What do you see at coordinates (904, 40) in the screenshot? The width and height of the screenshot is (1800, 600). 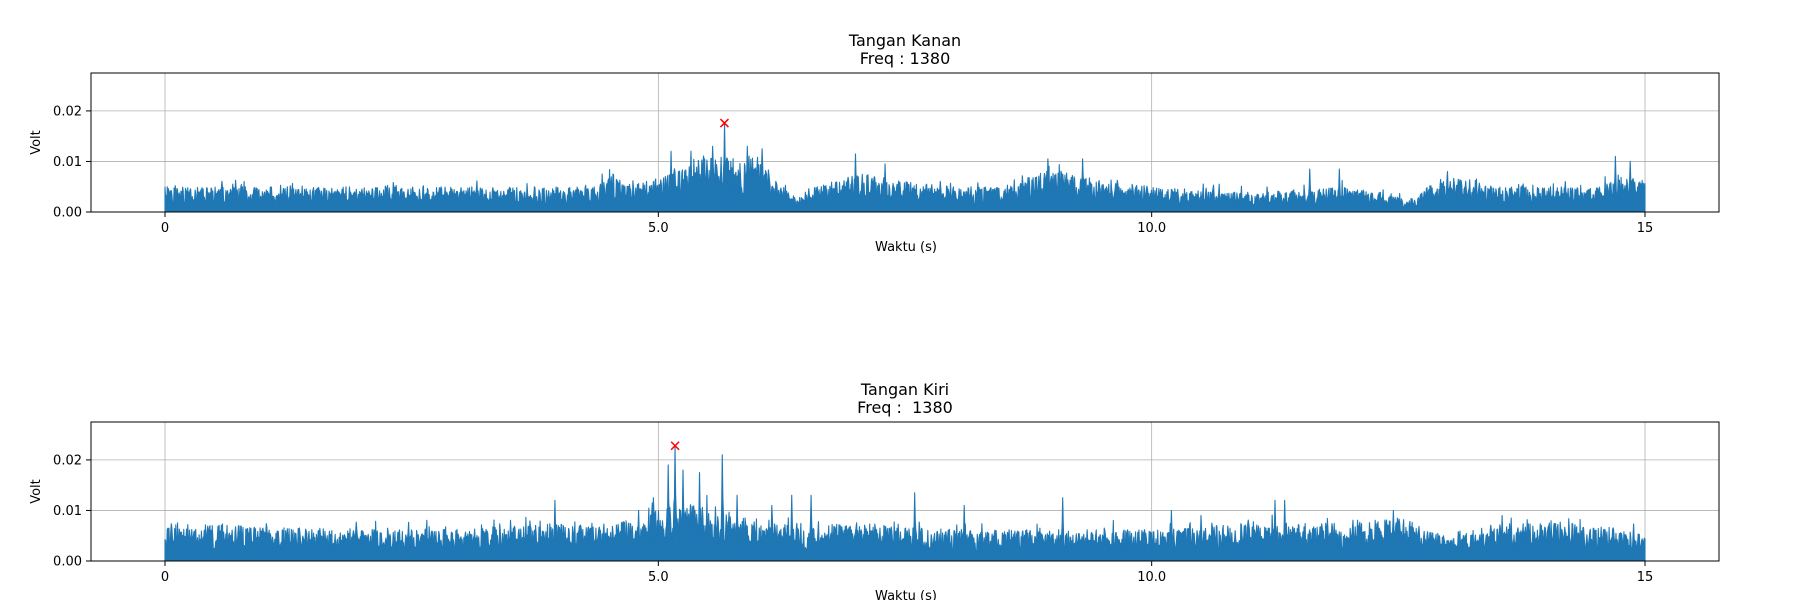 I see `chart-title: Tangan Kanan` at bounding box center [904, 40].